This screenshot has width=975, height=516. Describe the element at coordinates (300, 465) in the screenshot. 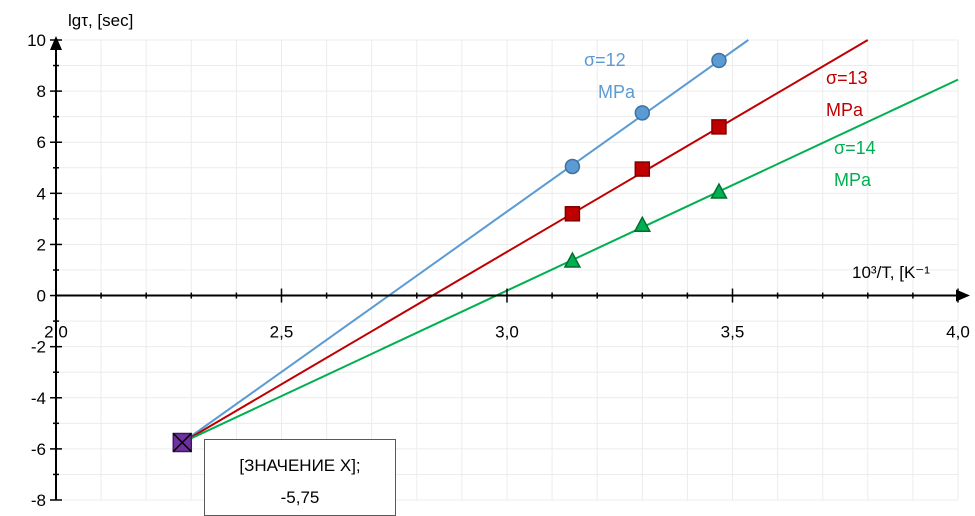

I see `callout-line1: [ЗНАЧЕНИЕ X];` at that location.